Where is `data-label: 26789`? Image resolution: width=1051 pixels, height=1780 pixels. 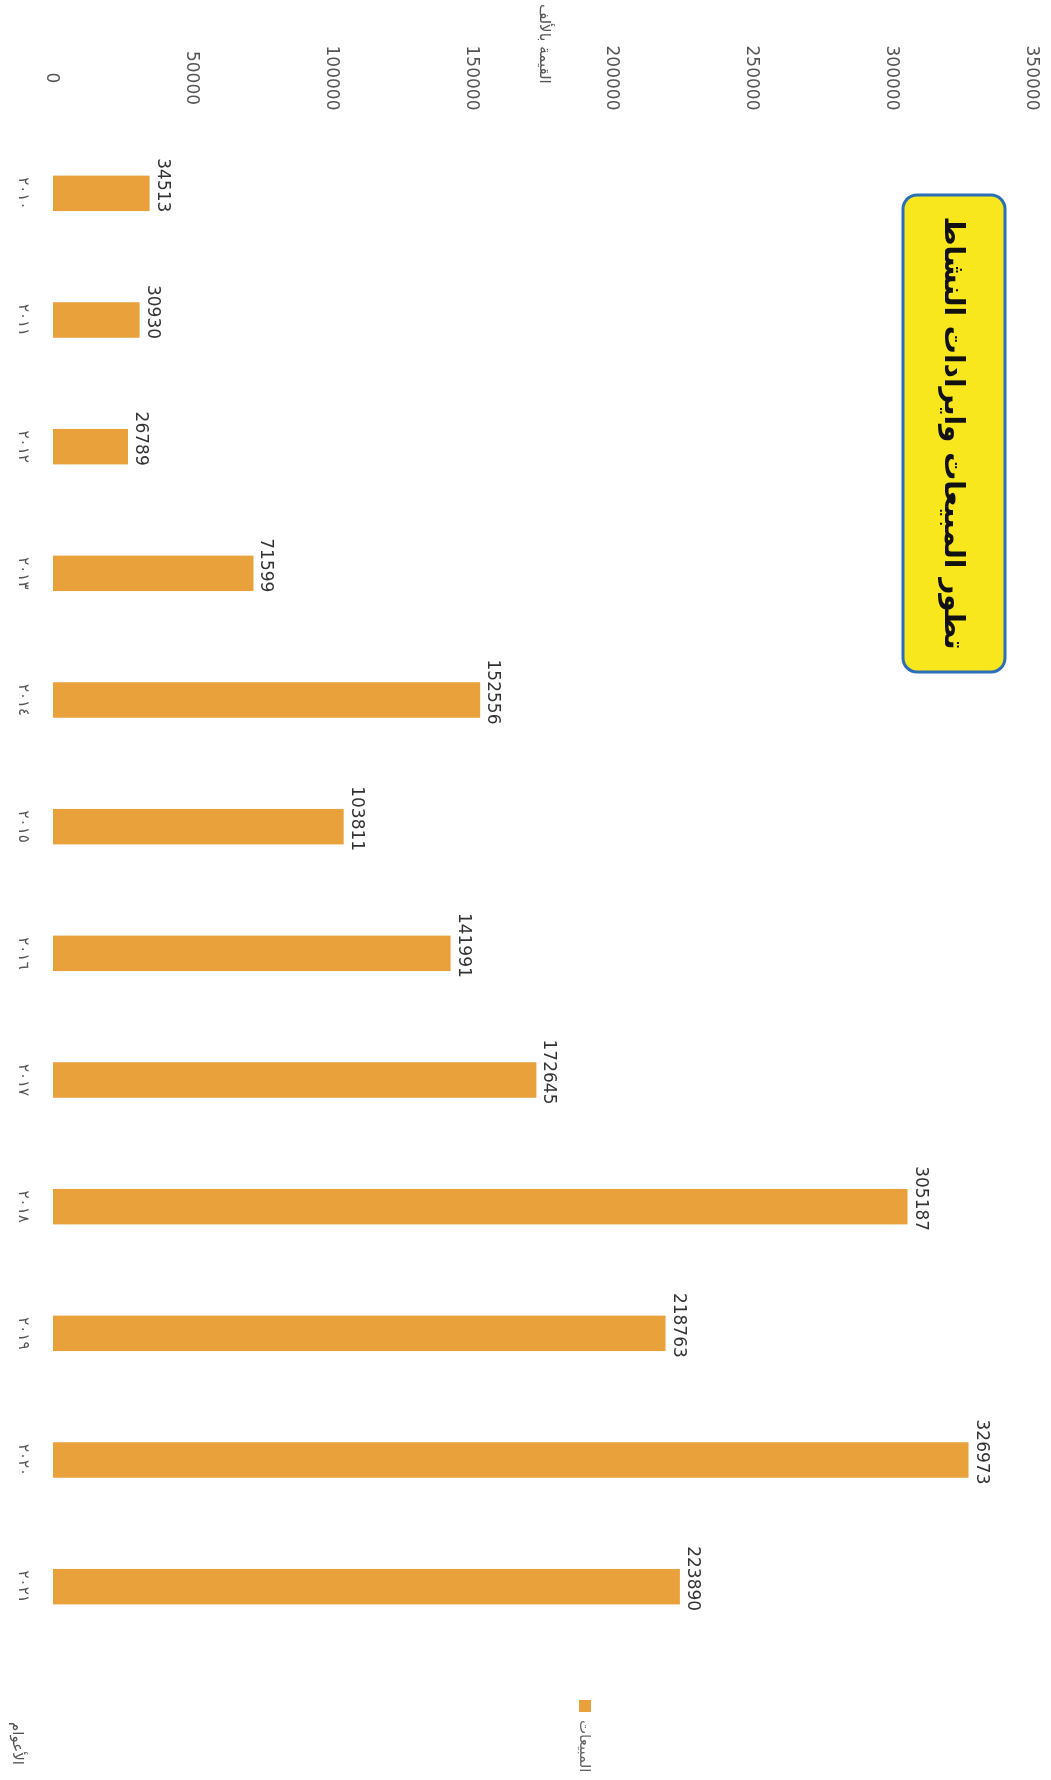
data-label: 26789 is located at coordinates (142, 438).